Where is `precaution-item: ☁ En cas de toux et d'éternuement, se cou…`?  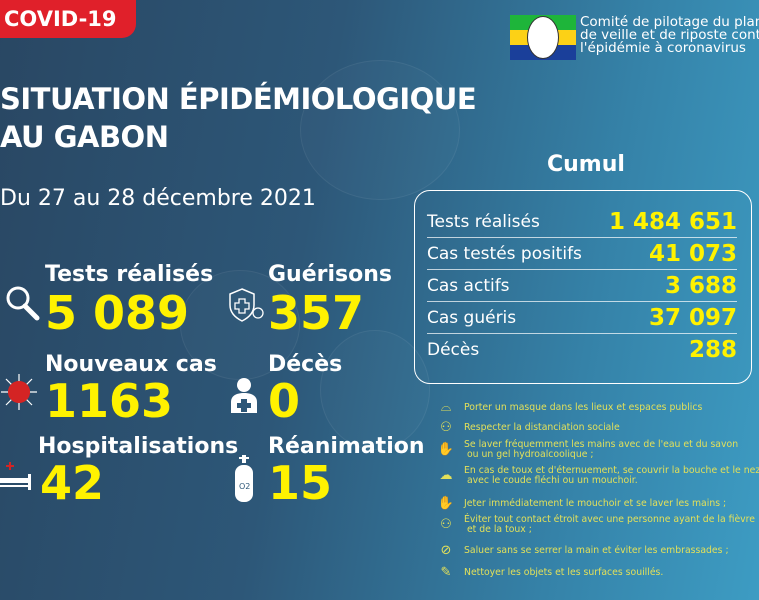
precaution-item: ☁ En cas de toux et d'éternuement, se cou… is located at coordinates (598, 476).